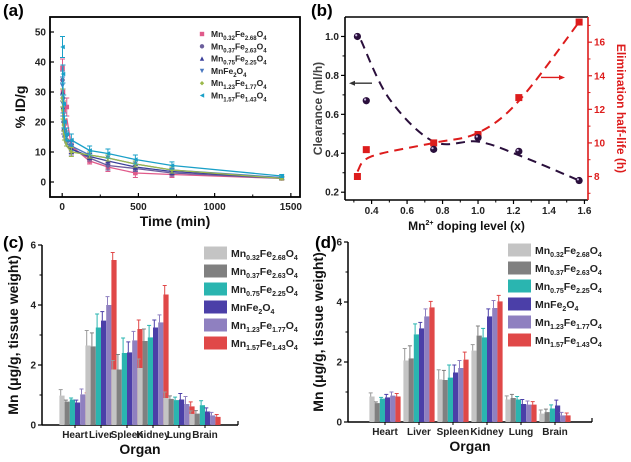 This screenshot has height=462, width=631. I want to click on legend-label: Mn0.75​Fe2.25​O4​, so click(568, 288).